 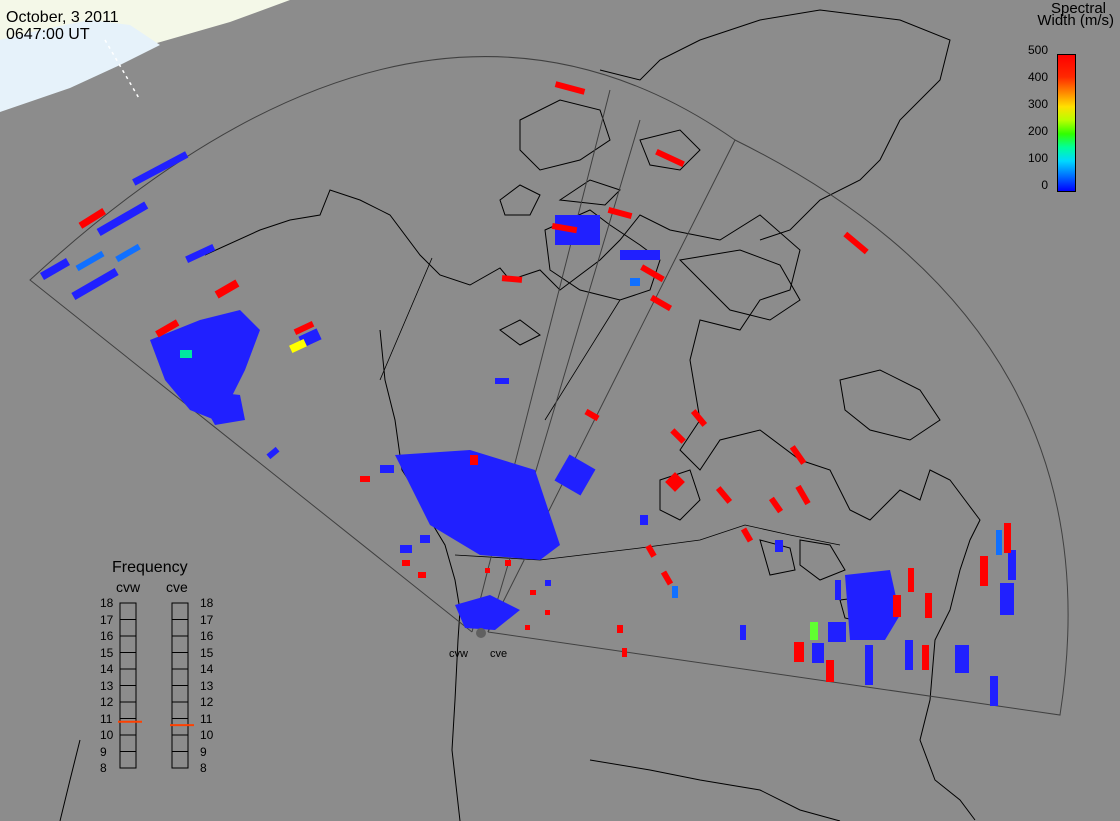 What do you see at coordinates (206, 718) in the screenshot?
I see `frequency-tick-right: 11` at bounding box center [206, 718].